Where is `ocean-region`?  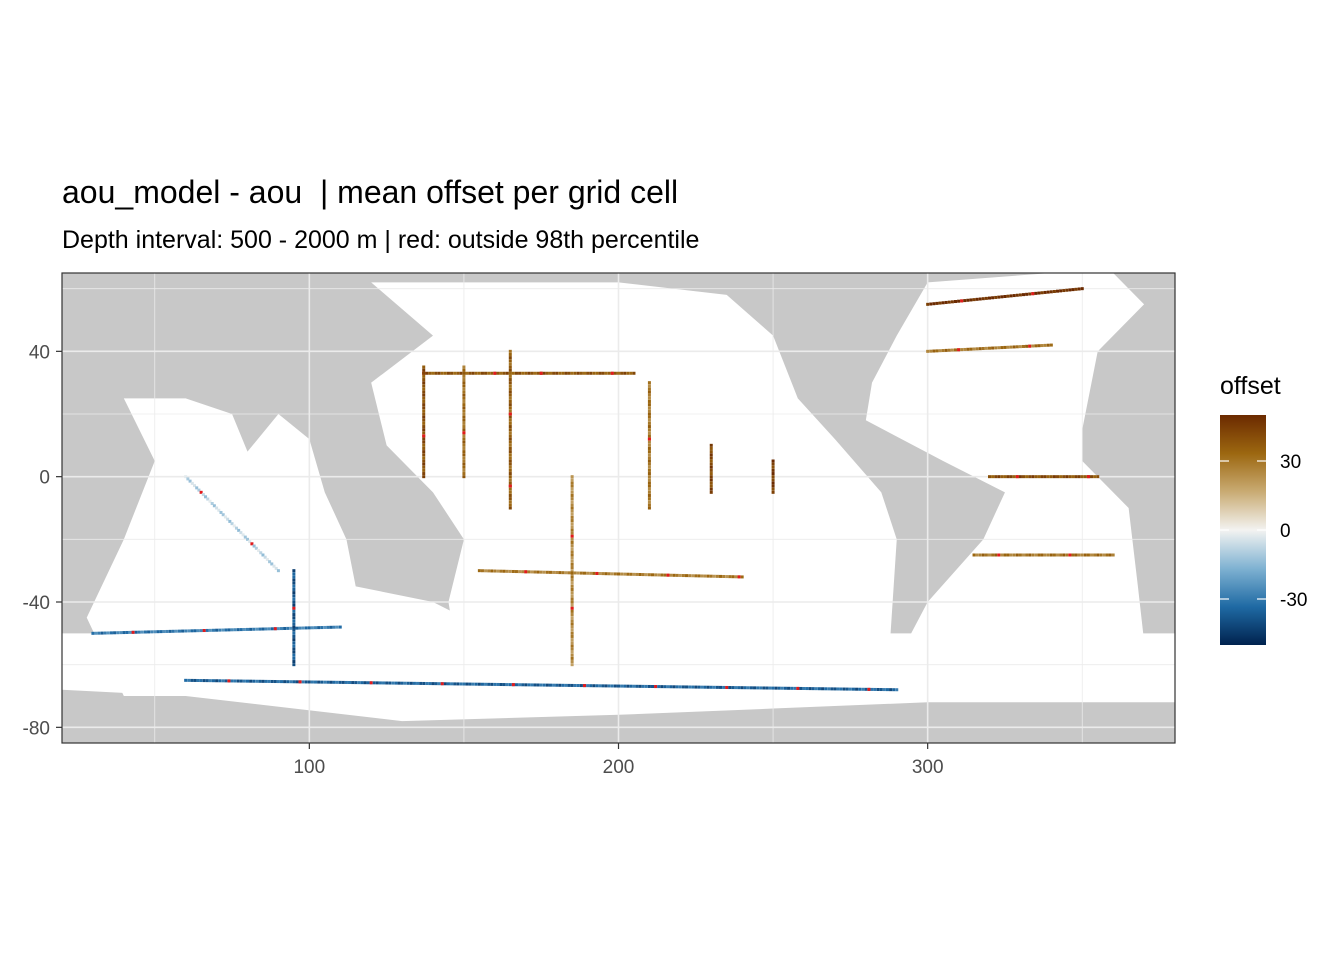 ocean-region is located at coordinates (275, 547).